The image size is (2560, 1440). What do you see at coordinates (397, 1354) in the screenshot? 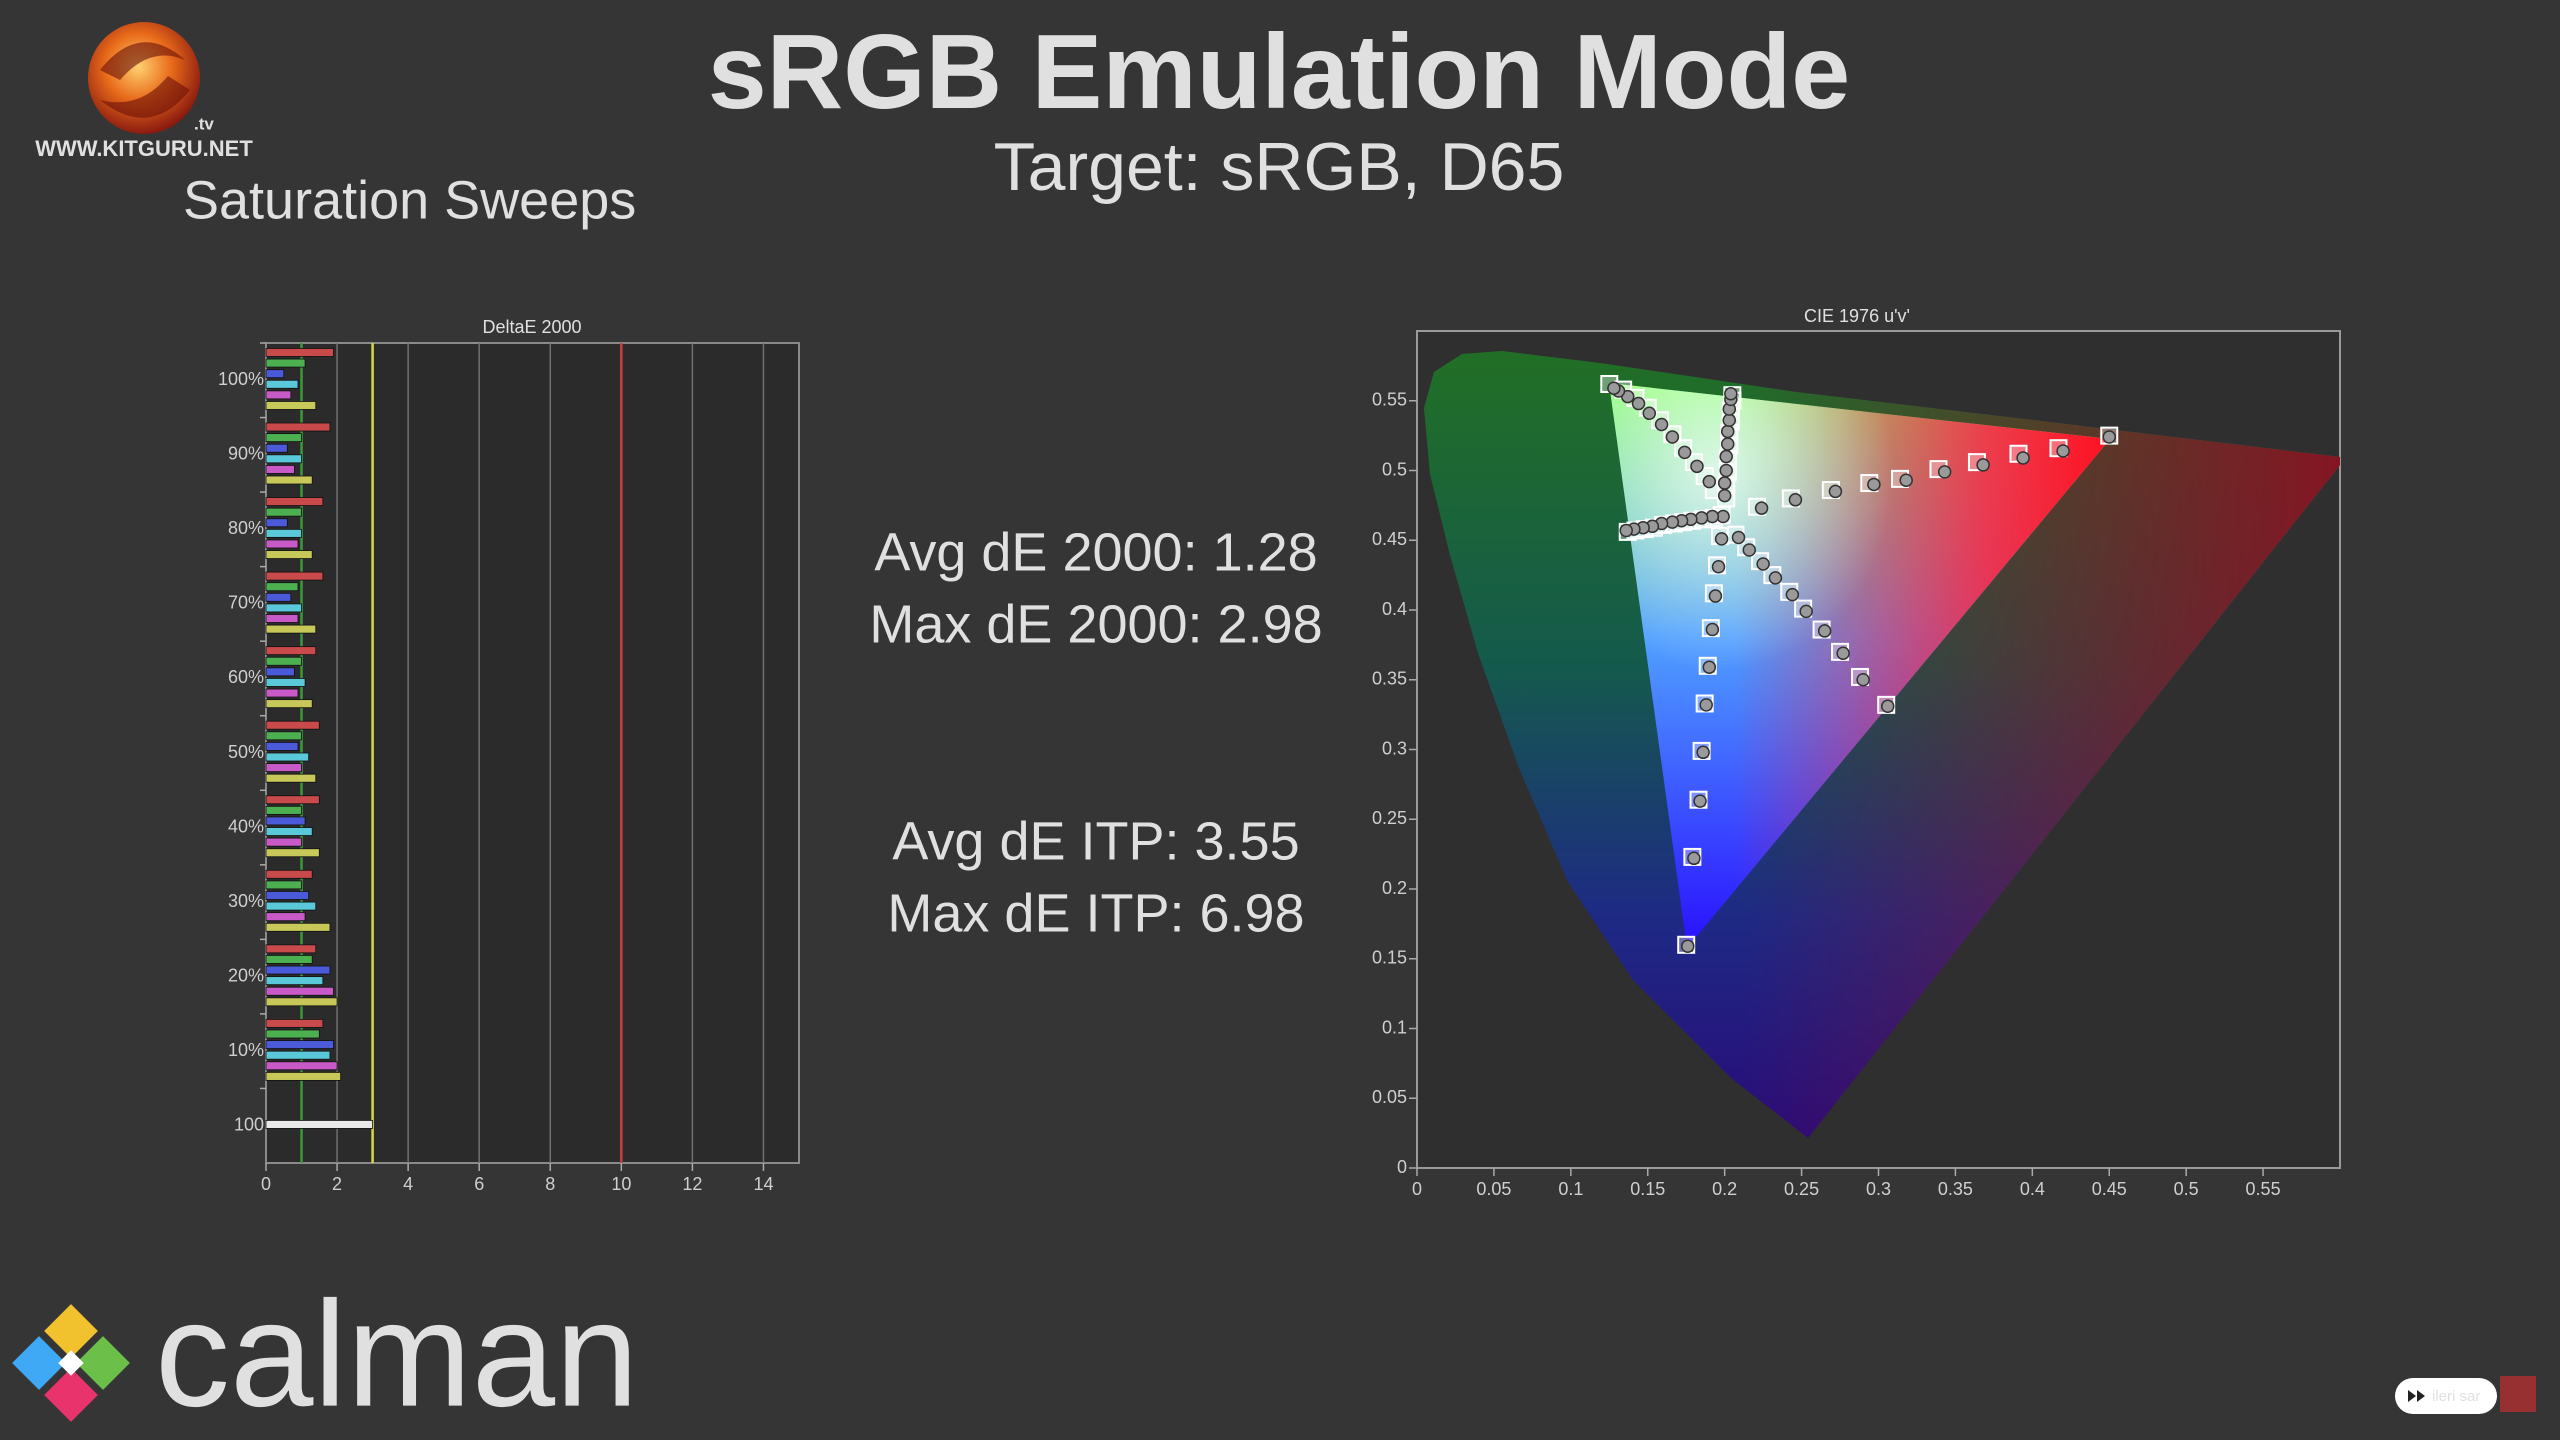
I see `brand: calman` at bounding box center [397, 1354].